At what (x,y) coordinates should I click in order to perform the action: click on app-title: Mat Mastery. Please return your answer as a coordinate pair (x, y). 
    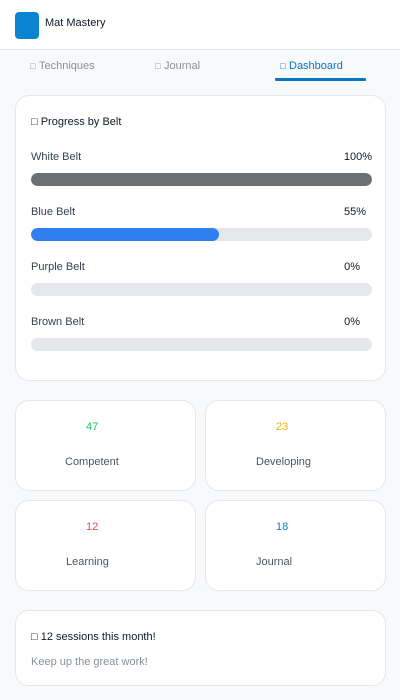
    Looking at the image, I should click on (75, 23).